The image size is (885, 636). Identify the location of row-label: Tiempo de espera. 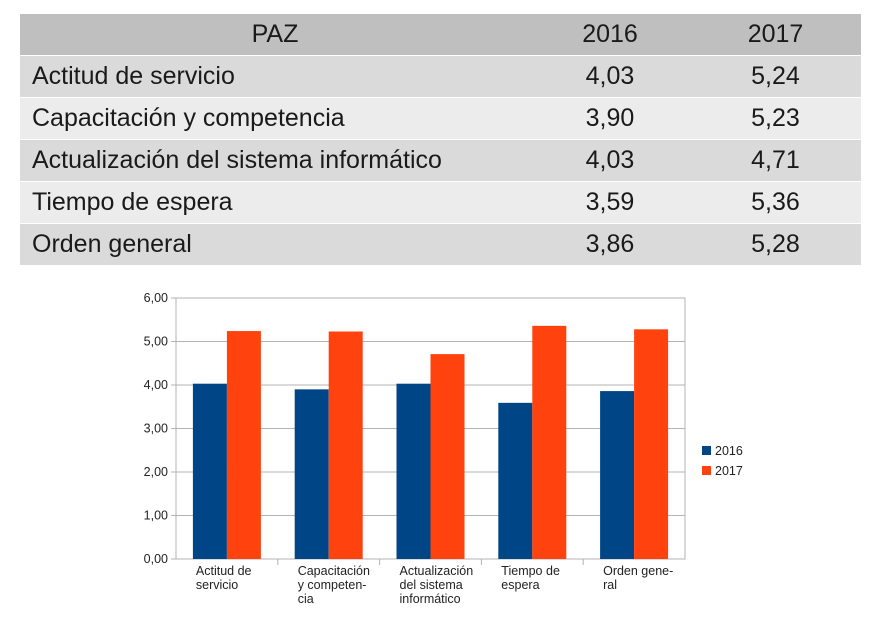
(275, 202).